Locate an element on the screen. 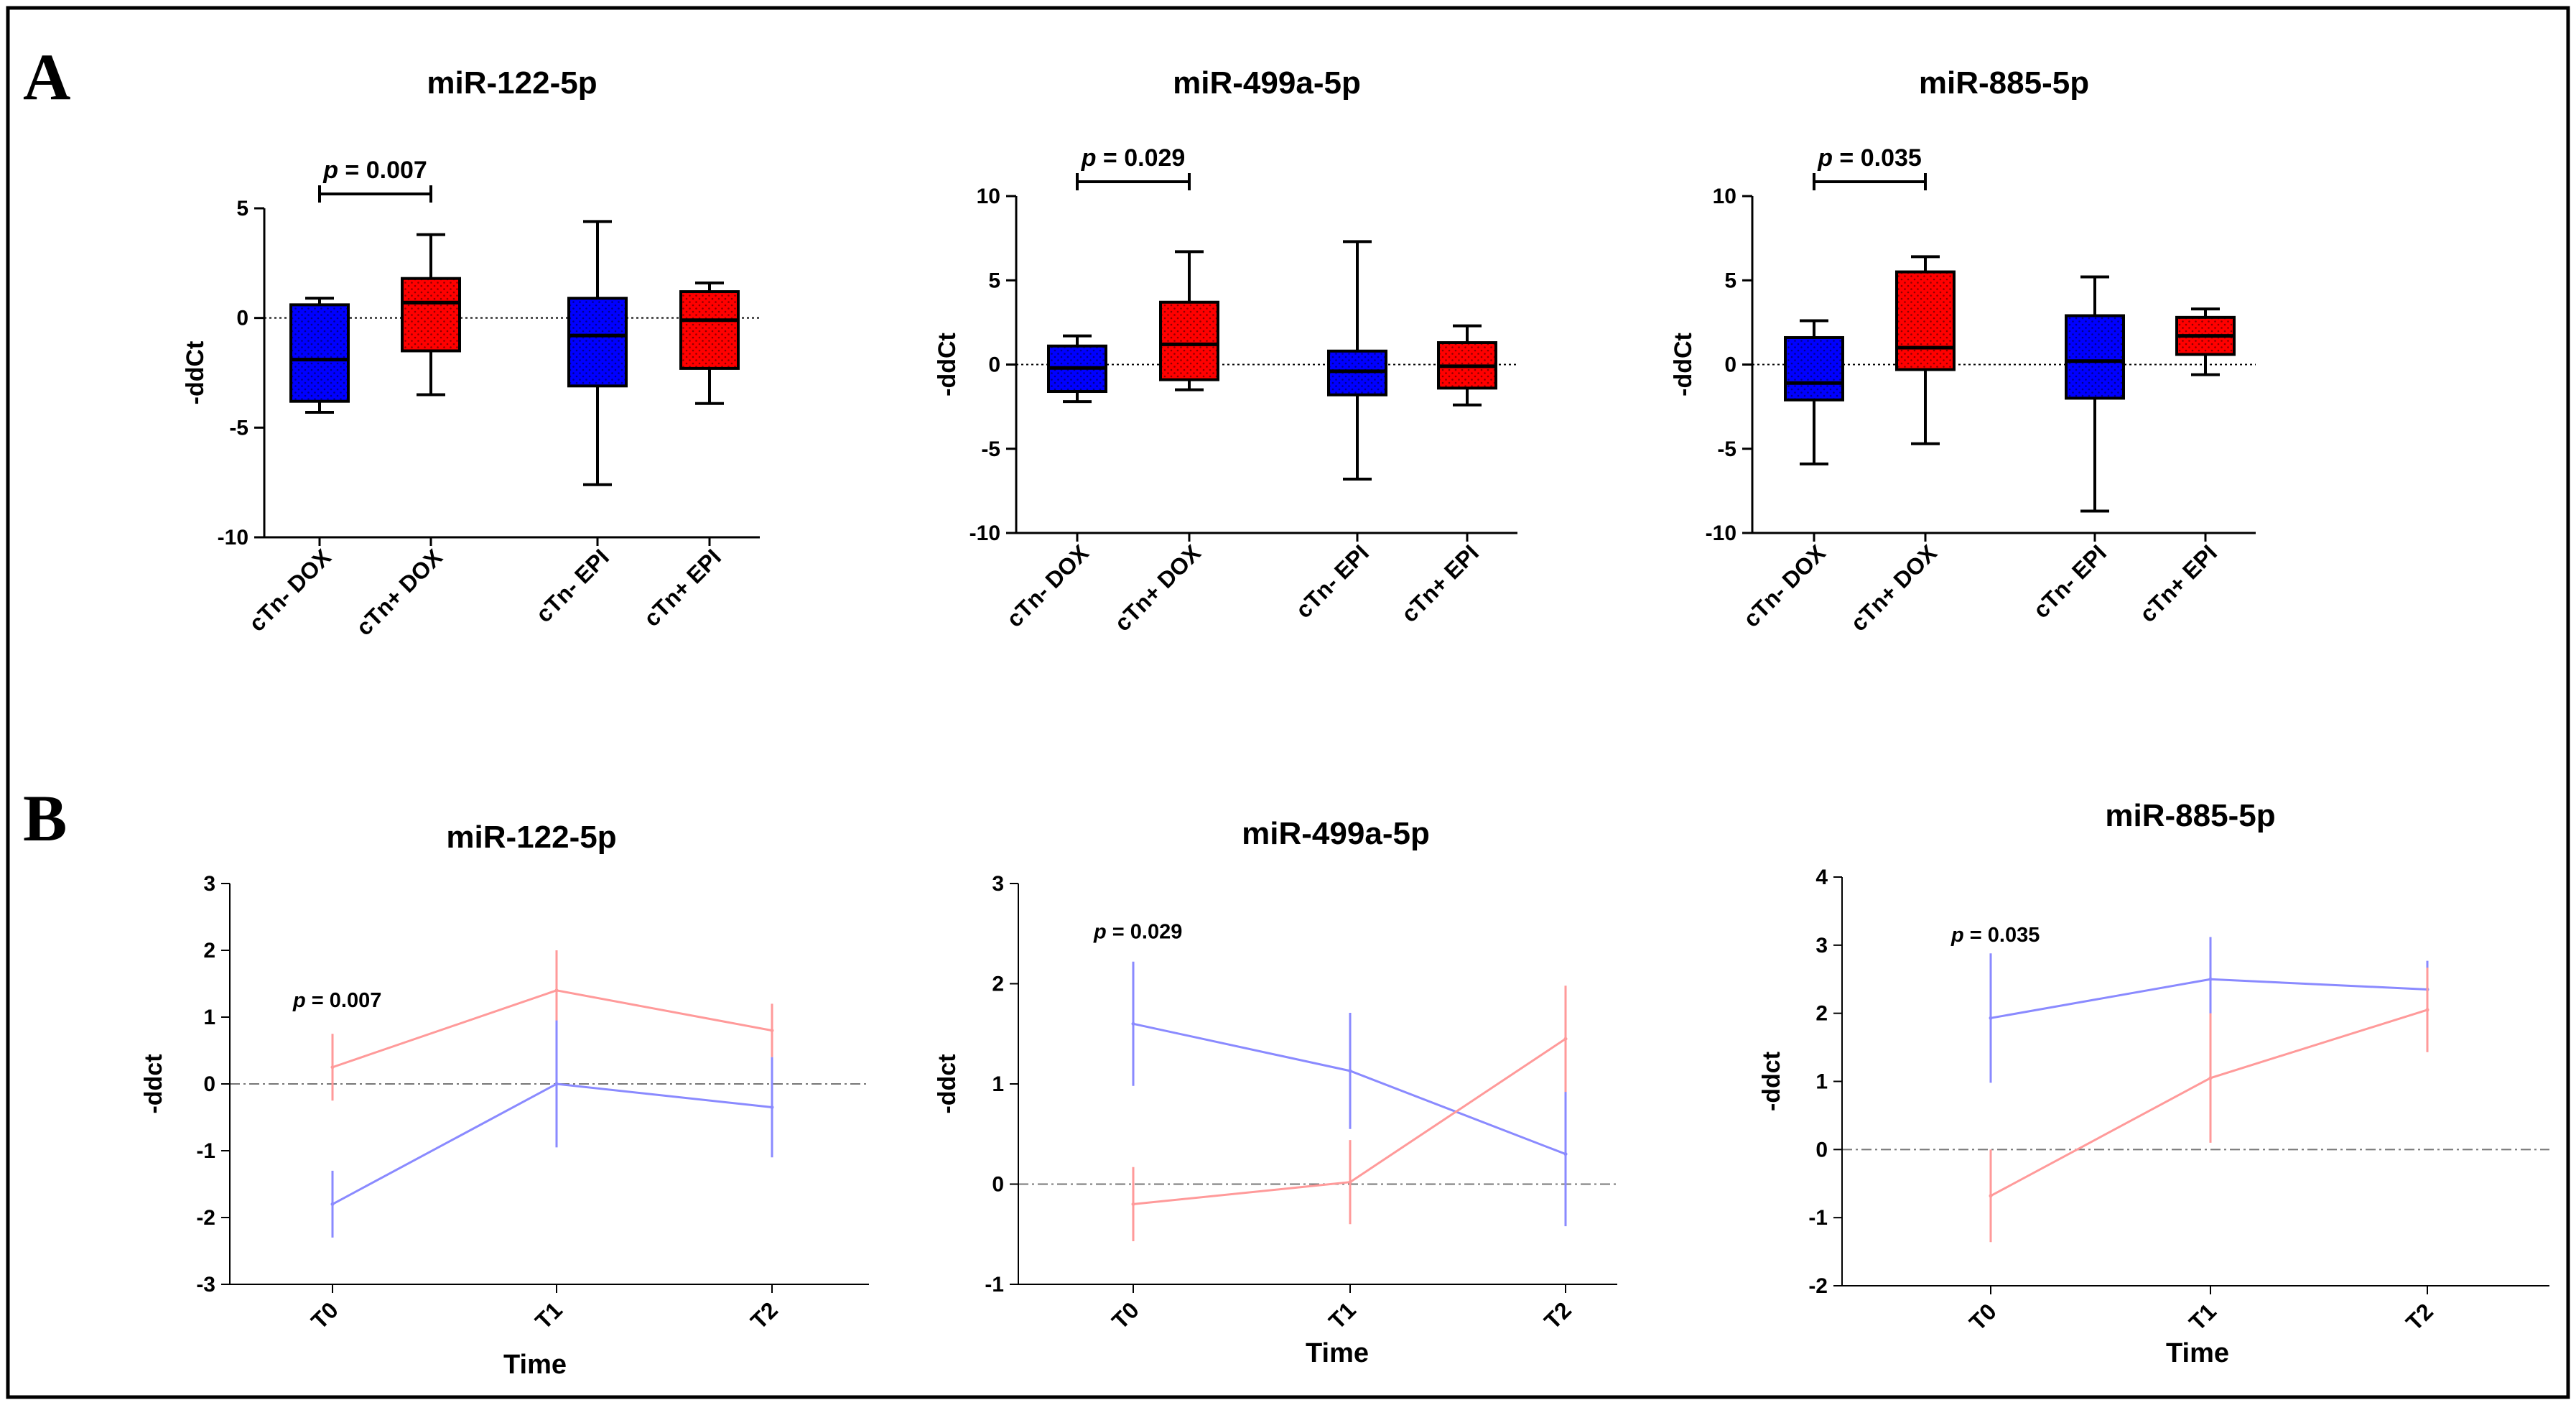 The width and height of the screenshot is (2576, 1405). box-3: cTn- EPI is located at coordinates (1339, 431).